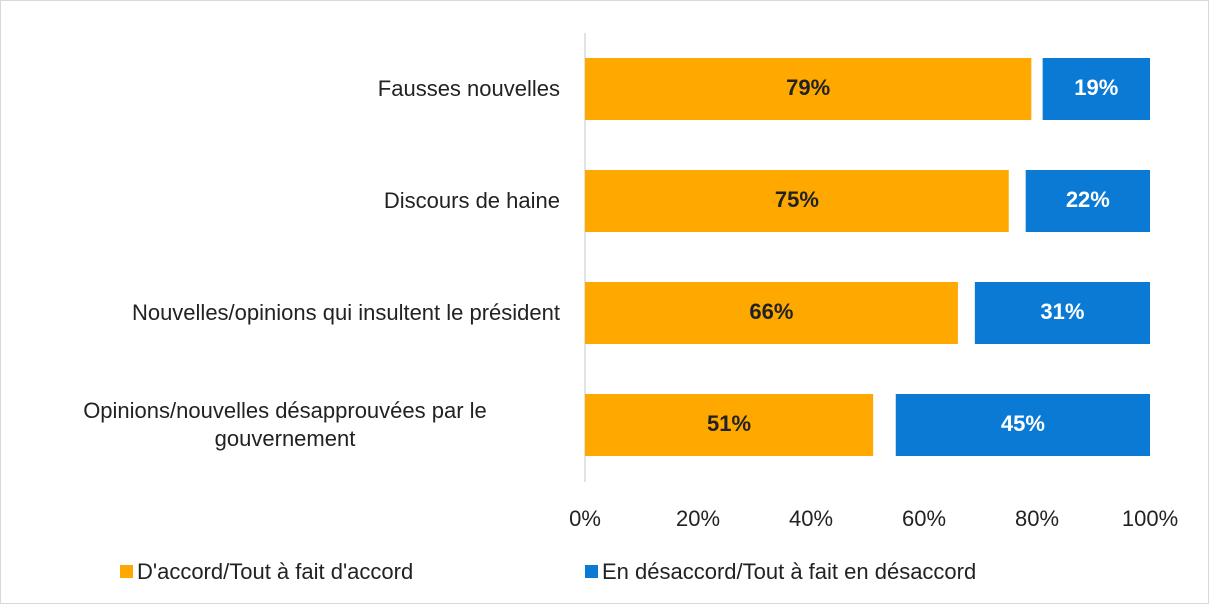 The height and width of the screenshot is (604, 1209). Describe the element at coordinates (698, 518) in the screenshot. I see `x-tick-label: 20%` at that location.